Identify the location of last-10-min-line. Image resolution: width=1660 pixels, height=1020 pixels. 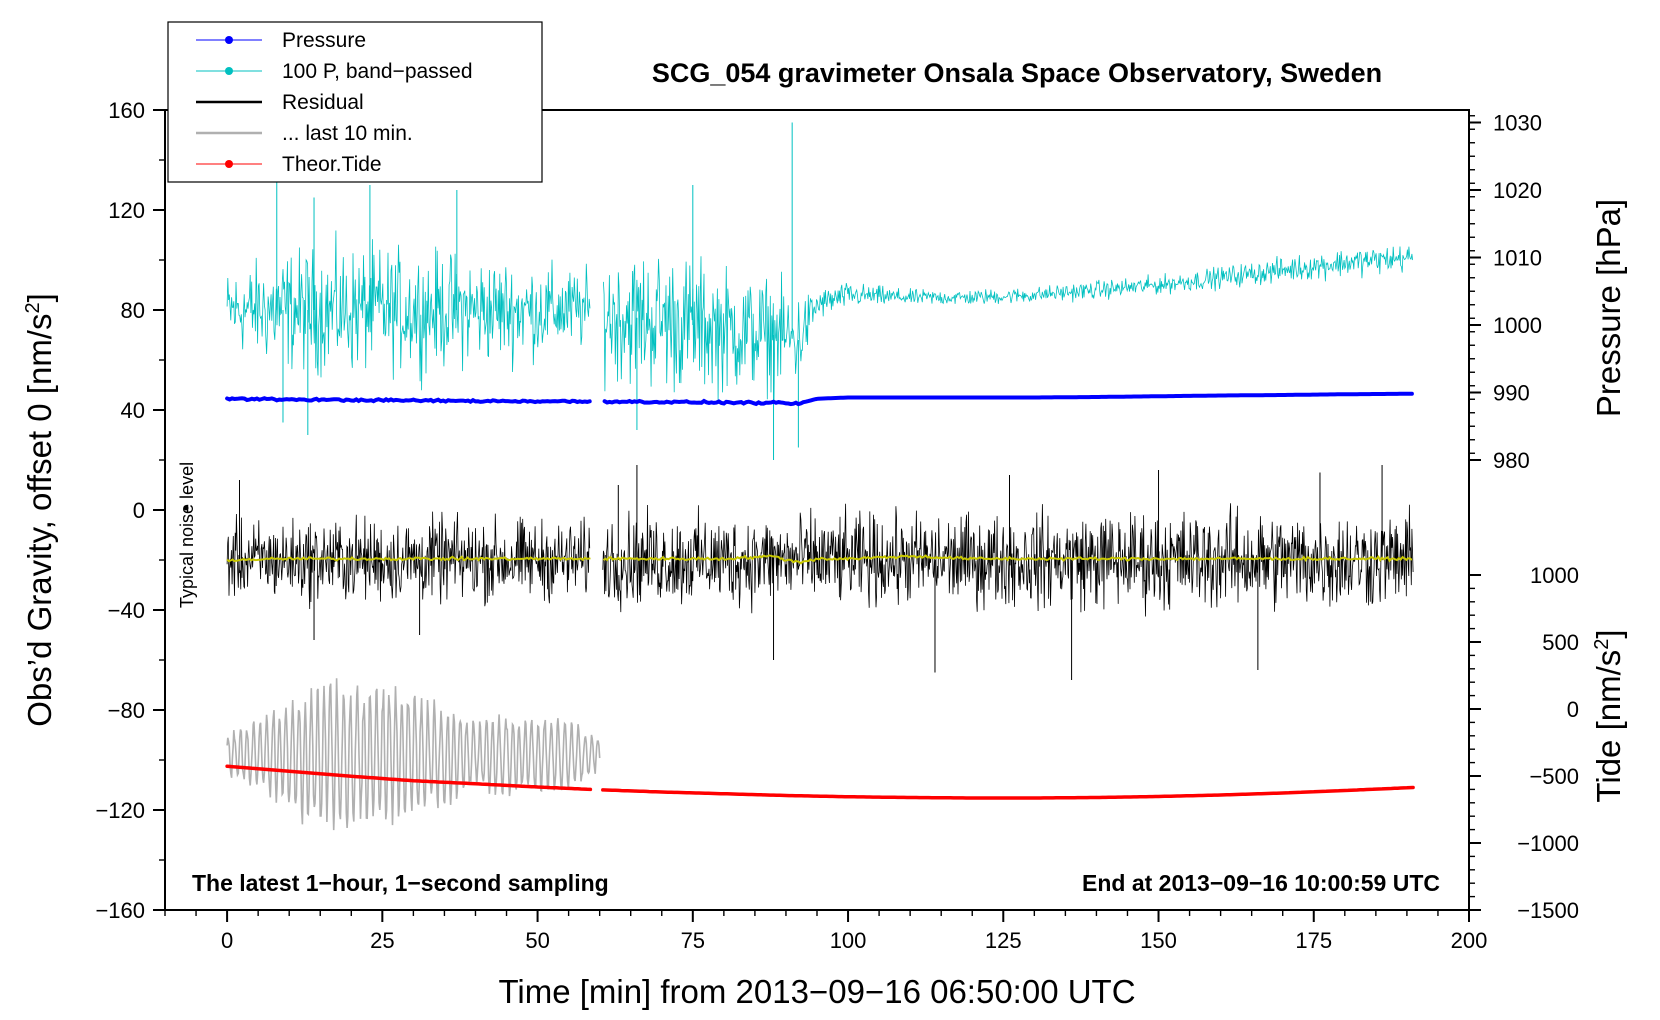
(413, 754).